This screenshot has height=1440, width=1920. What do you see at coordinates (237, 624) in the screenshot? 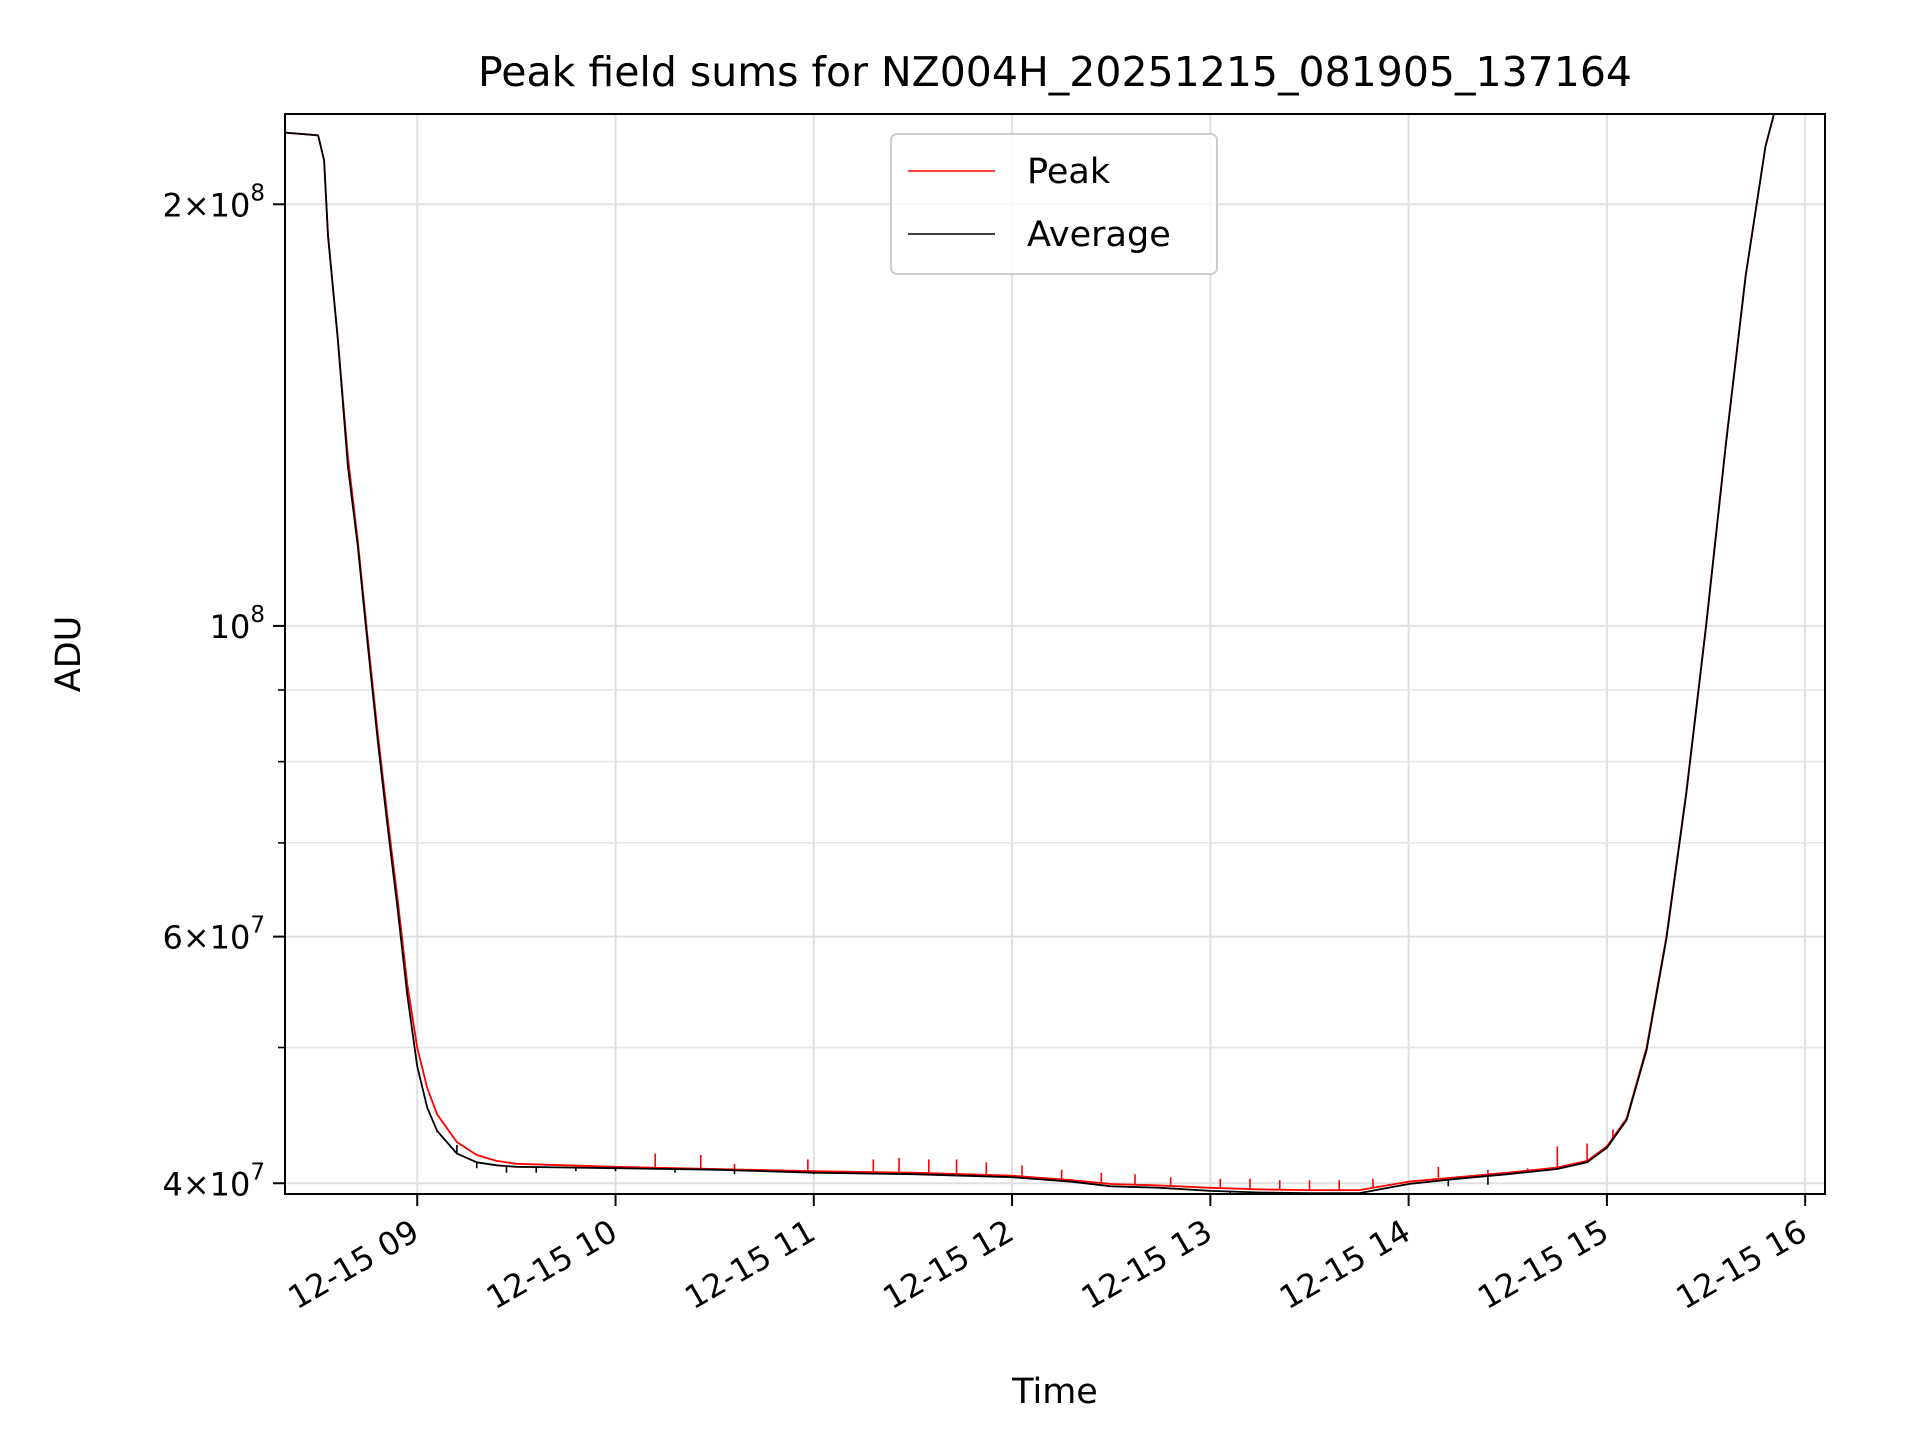
I see `y-tick-label: 108` at bounding box center [237, 624].